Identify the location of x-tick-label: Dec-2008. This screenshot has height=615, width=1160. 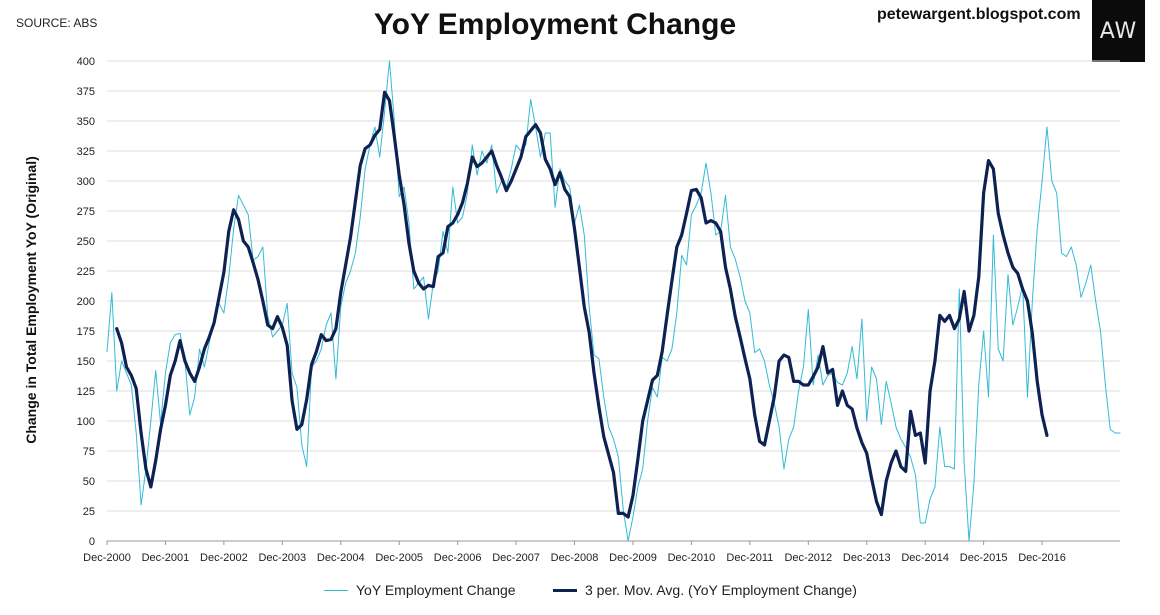
(575, 558).